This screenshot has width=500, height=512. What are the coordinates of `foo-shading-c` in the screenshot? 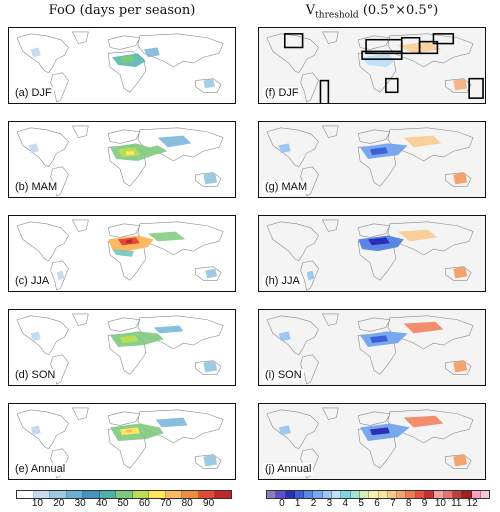 It's located at (137, 256).